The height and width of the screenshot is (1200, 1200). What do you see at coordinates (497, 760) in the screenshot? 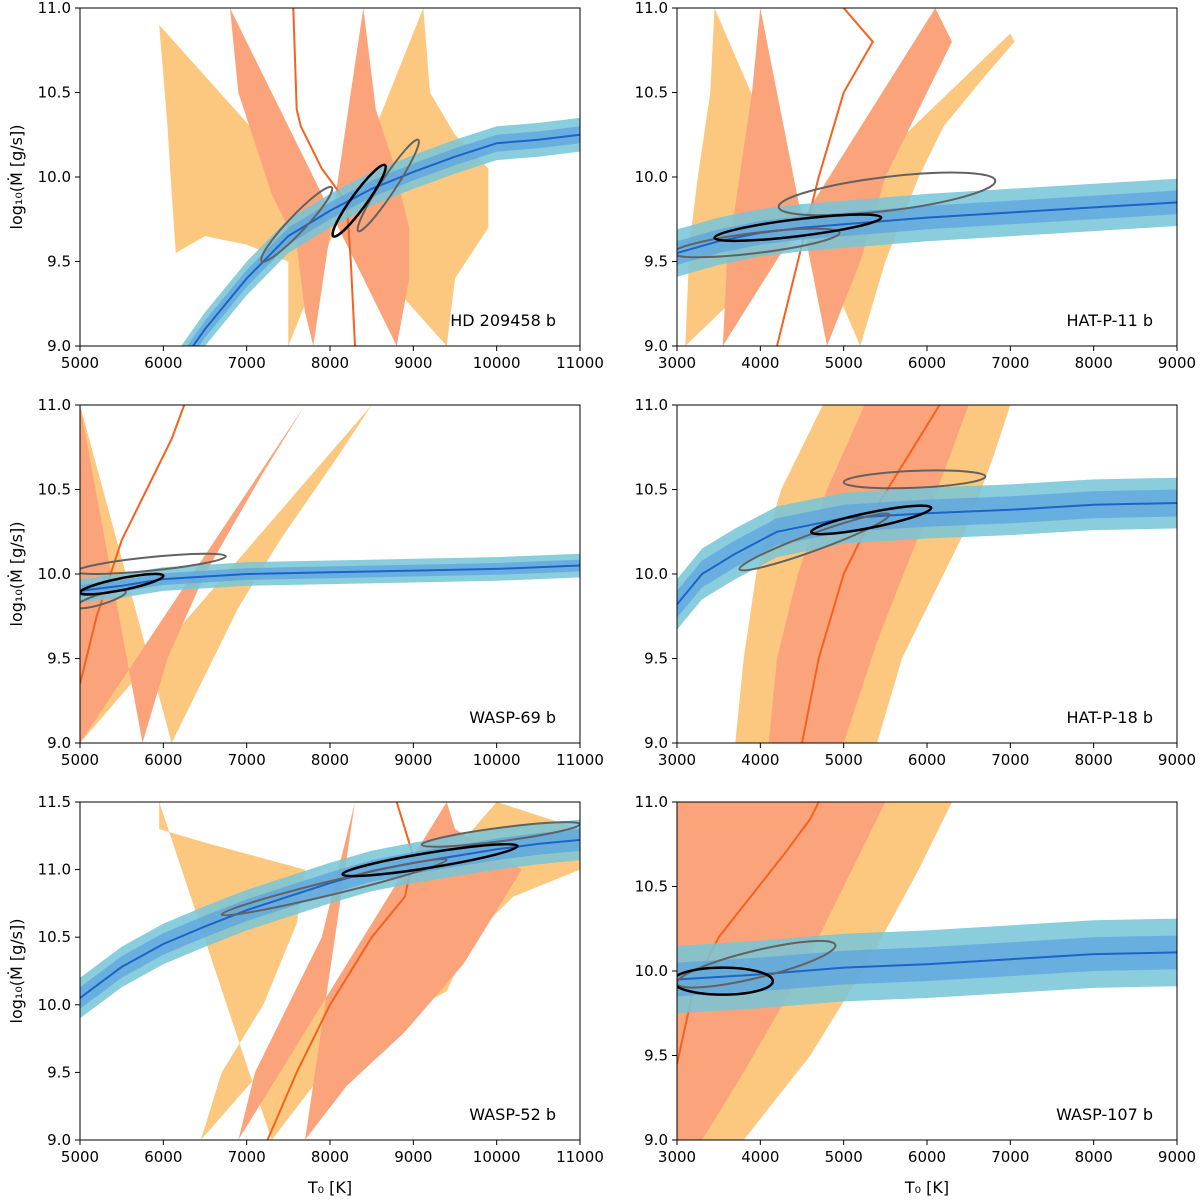
I see `x-tick-label: 10000` at bounding box center [497, 760].